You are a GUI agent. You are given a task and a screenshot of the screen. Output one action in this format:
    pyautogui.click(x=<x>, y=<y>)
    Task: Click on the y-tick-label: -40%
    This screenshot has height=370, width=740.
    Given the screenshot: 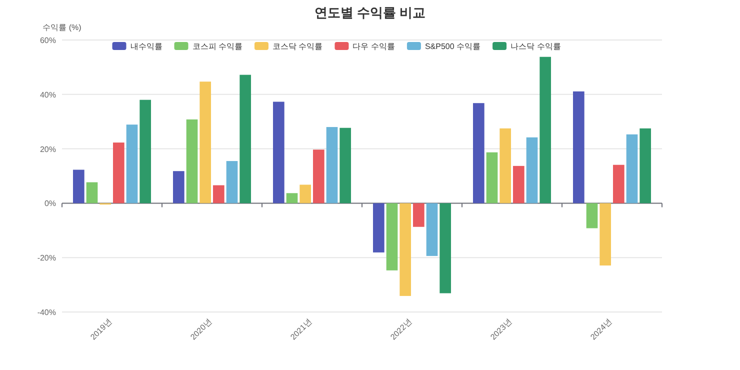 What is the action you would take?
    pyautogui.click(x=46, y=312)
    